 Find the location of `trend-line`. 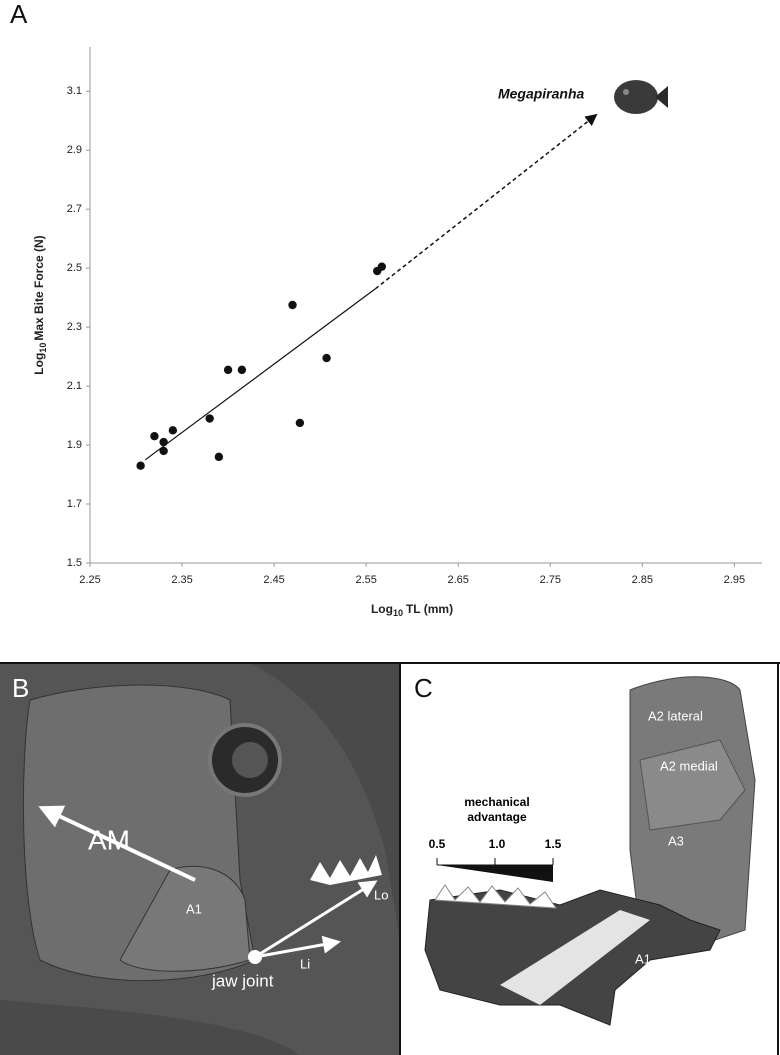

trend-line is located at coordinates (260, 374).